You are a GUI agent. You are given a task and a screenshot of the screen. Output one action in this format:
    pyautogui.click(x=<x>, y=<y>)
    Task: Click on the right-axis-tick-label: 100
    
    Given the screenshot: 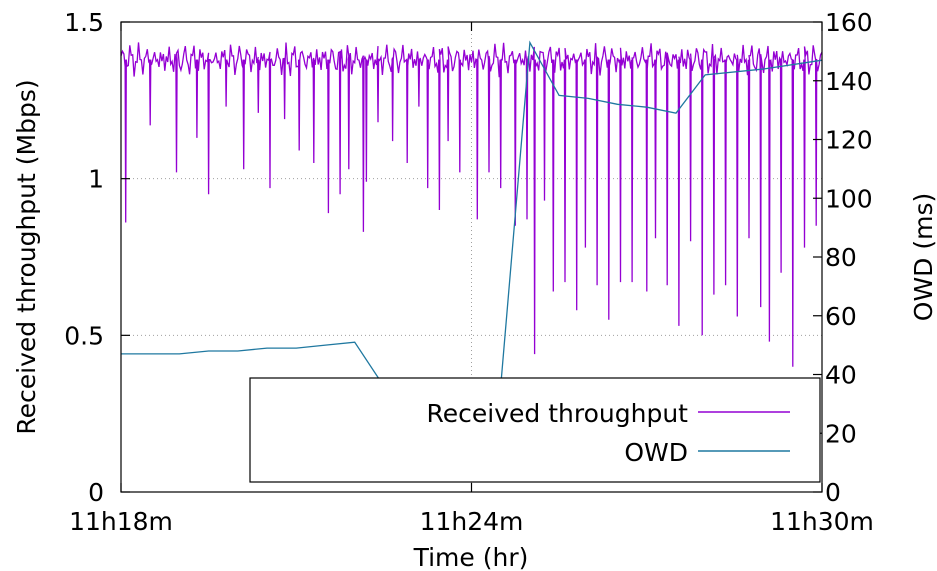 What is the action you would take?
    pyautogui.click(x=849, y=198)
    